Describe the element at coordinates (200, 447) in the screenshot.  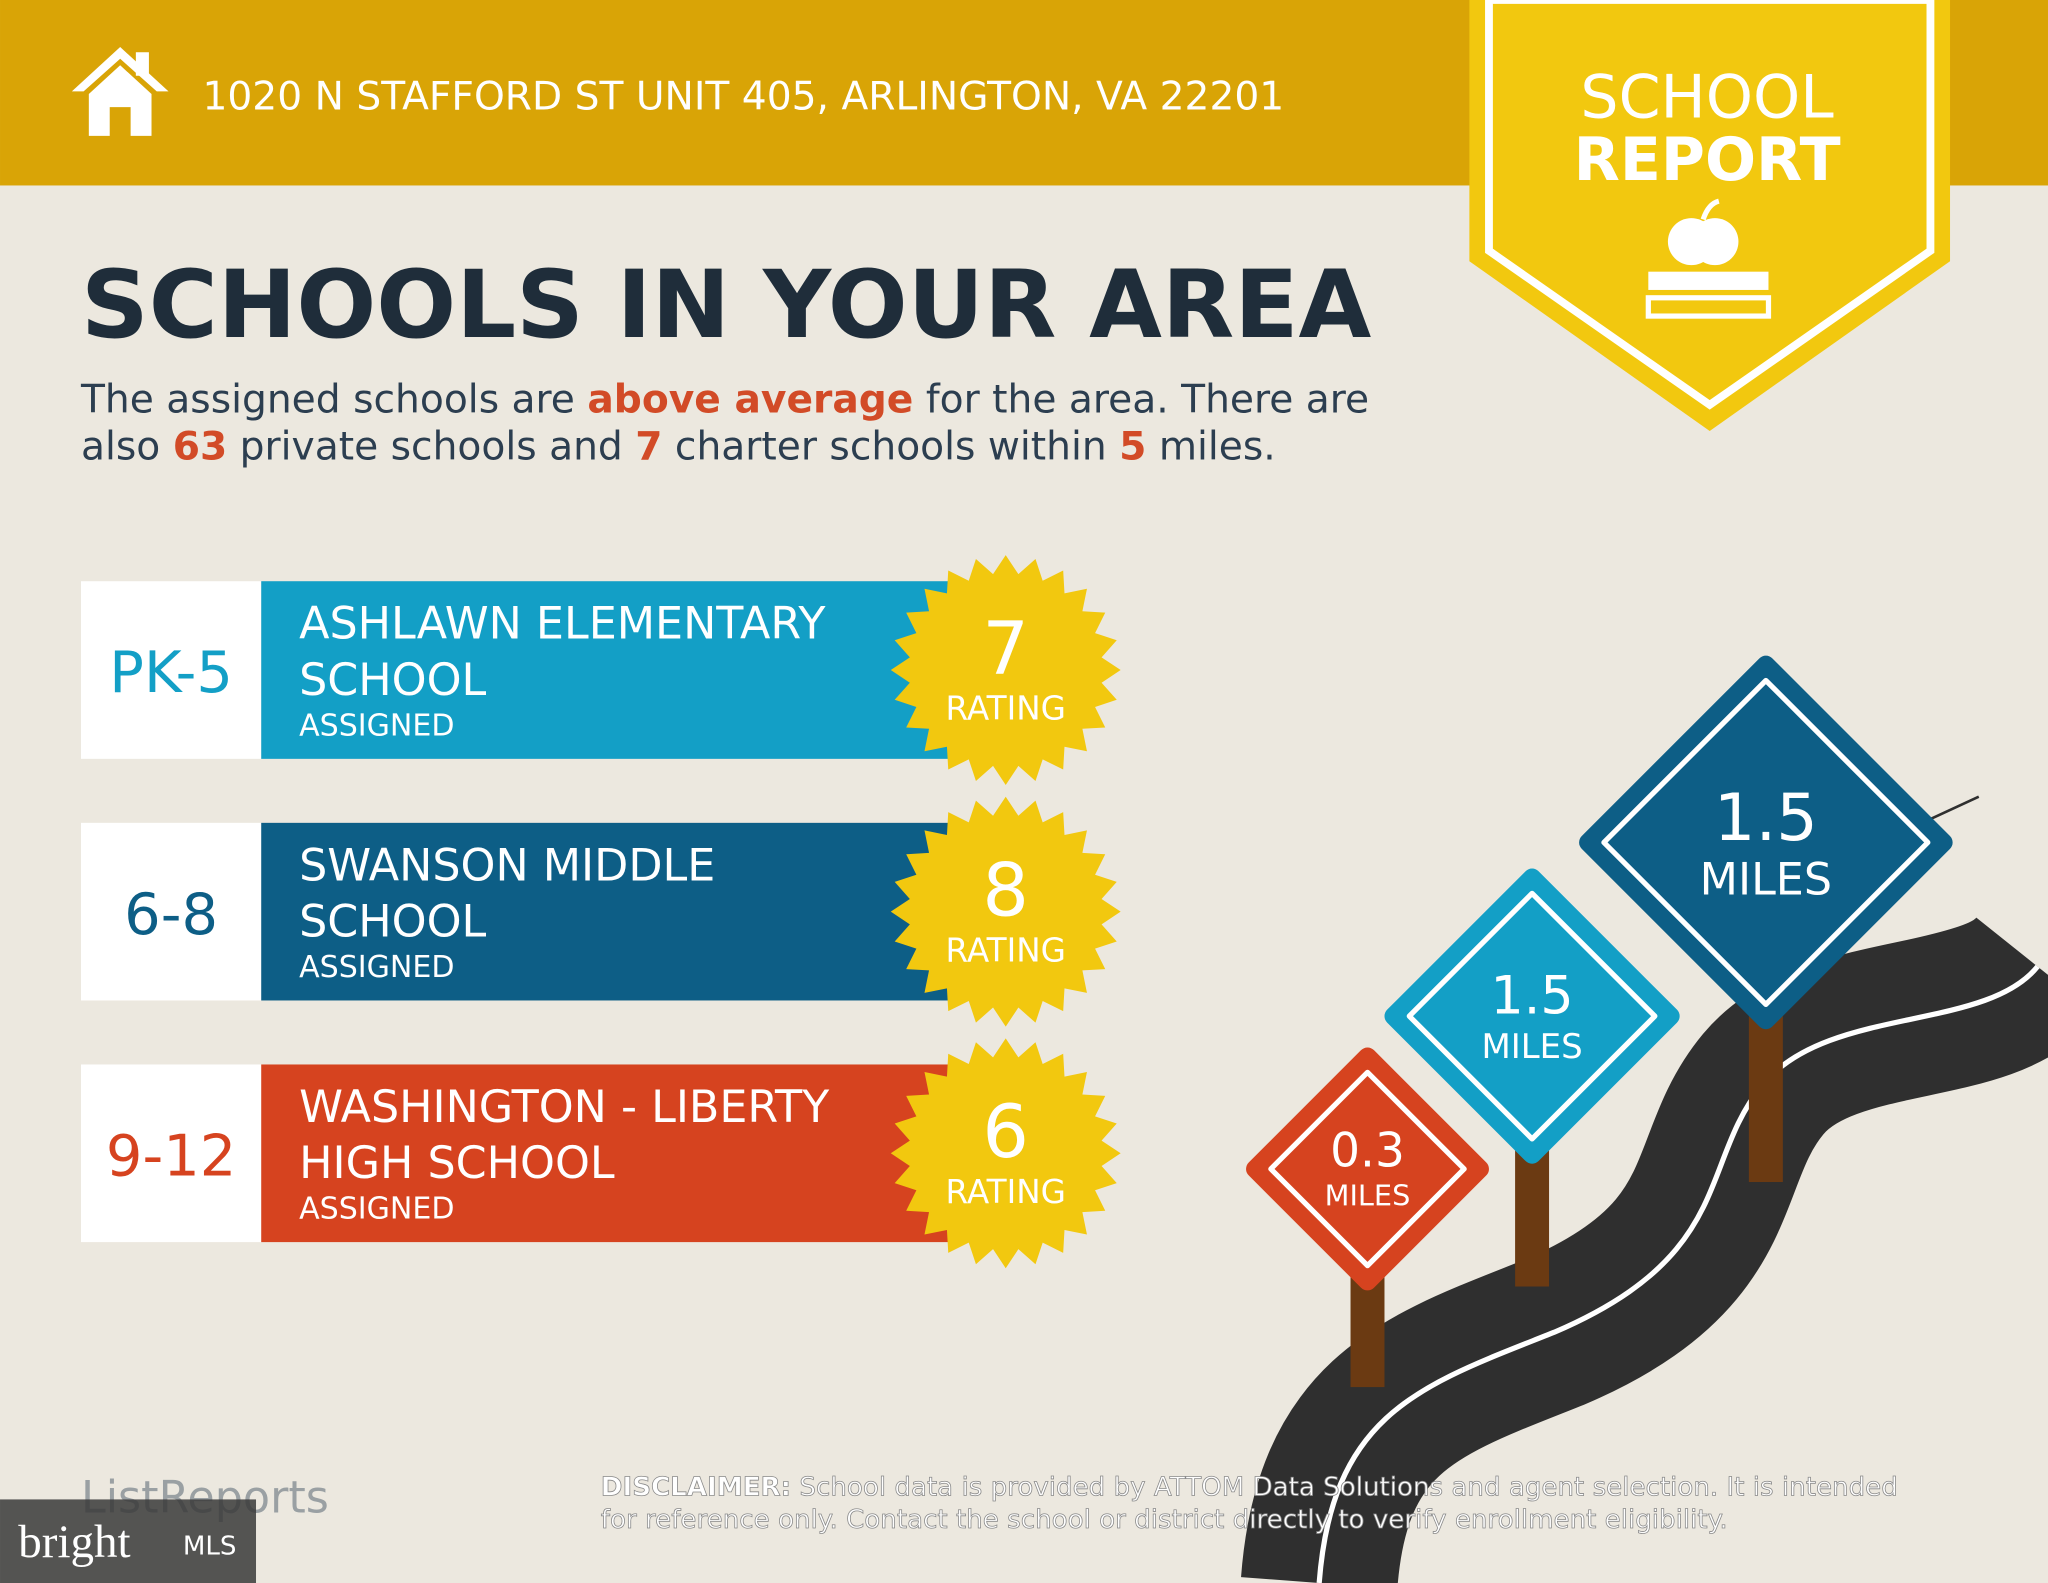
I see `intro-highlight: 63` at that location.